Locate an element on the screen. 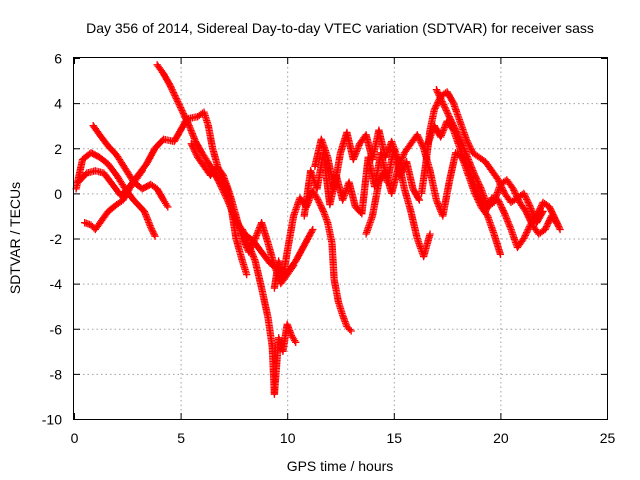 This screenshot has height=480, width=640. y-tick-label-2: -6 is located at coordinates (56, 329).